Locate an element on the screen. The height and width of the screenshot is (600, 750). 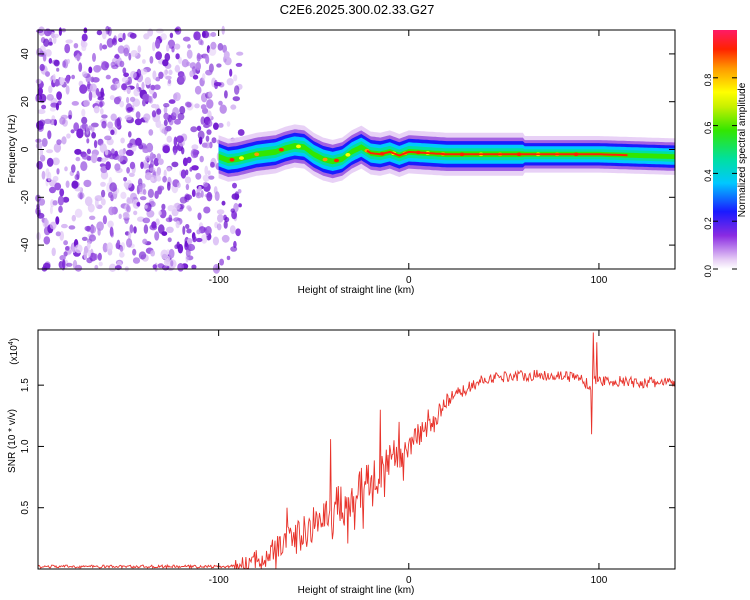
colorbar-tick-label: 0.8 is located at coordinates (708, 80).